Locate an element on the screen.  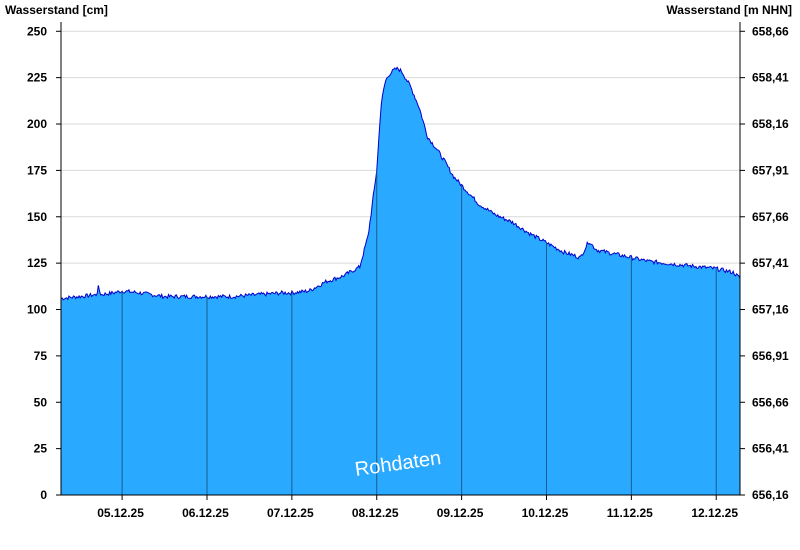
y-left-tick-label: 175 is located at coordinates (37, 170).